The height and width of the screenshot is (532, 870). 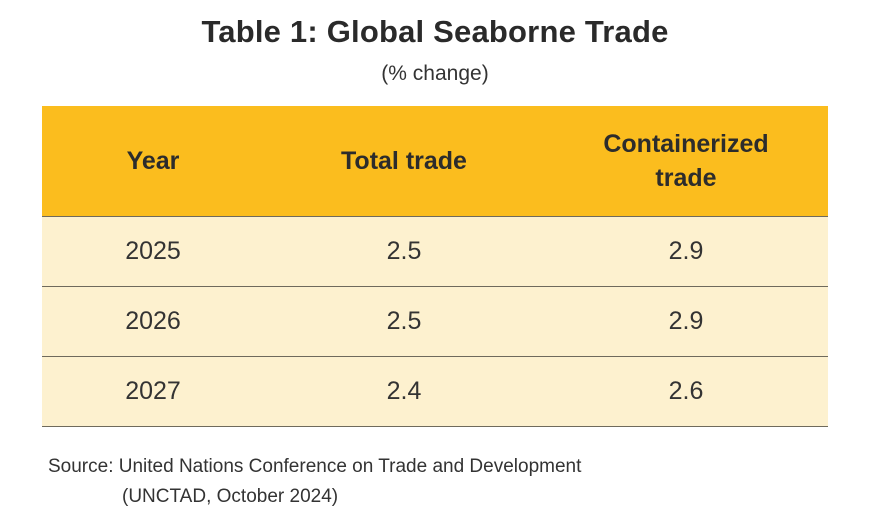 I want to click on table-row: 2027 2.4 2.6, so click(x=435, y=391).